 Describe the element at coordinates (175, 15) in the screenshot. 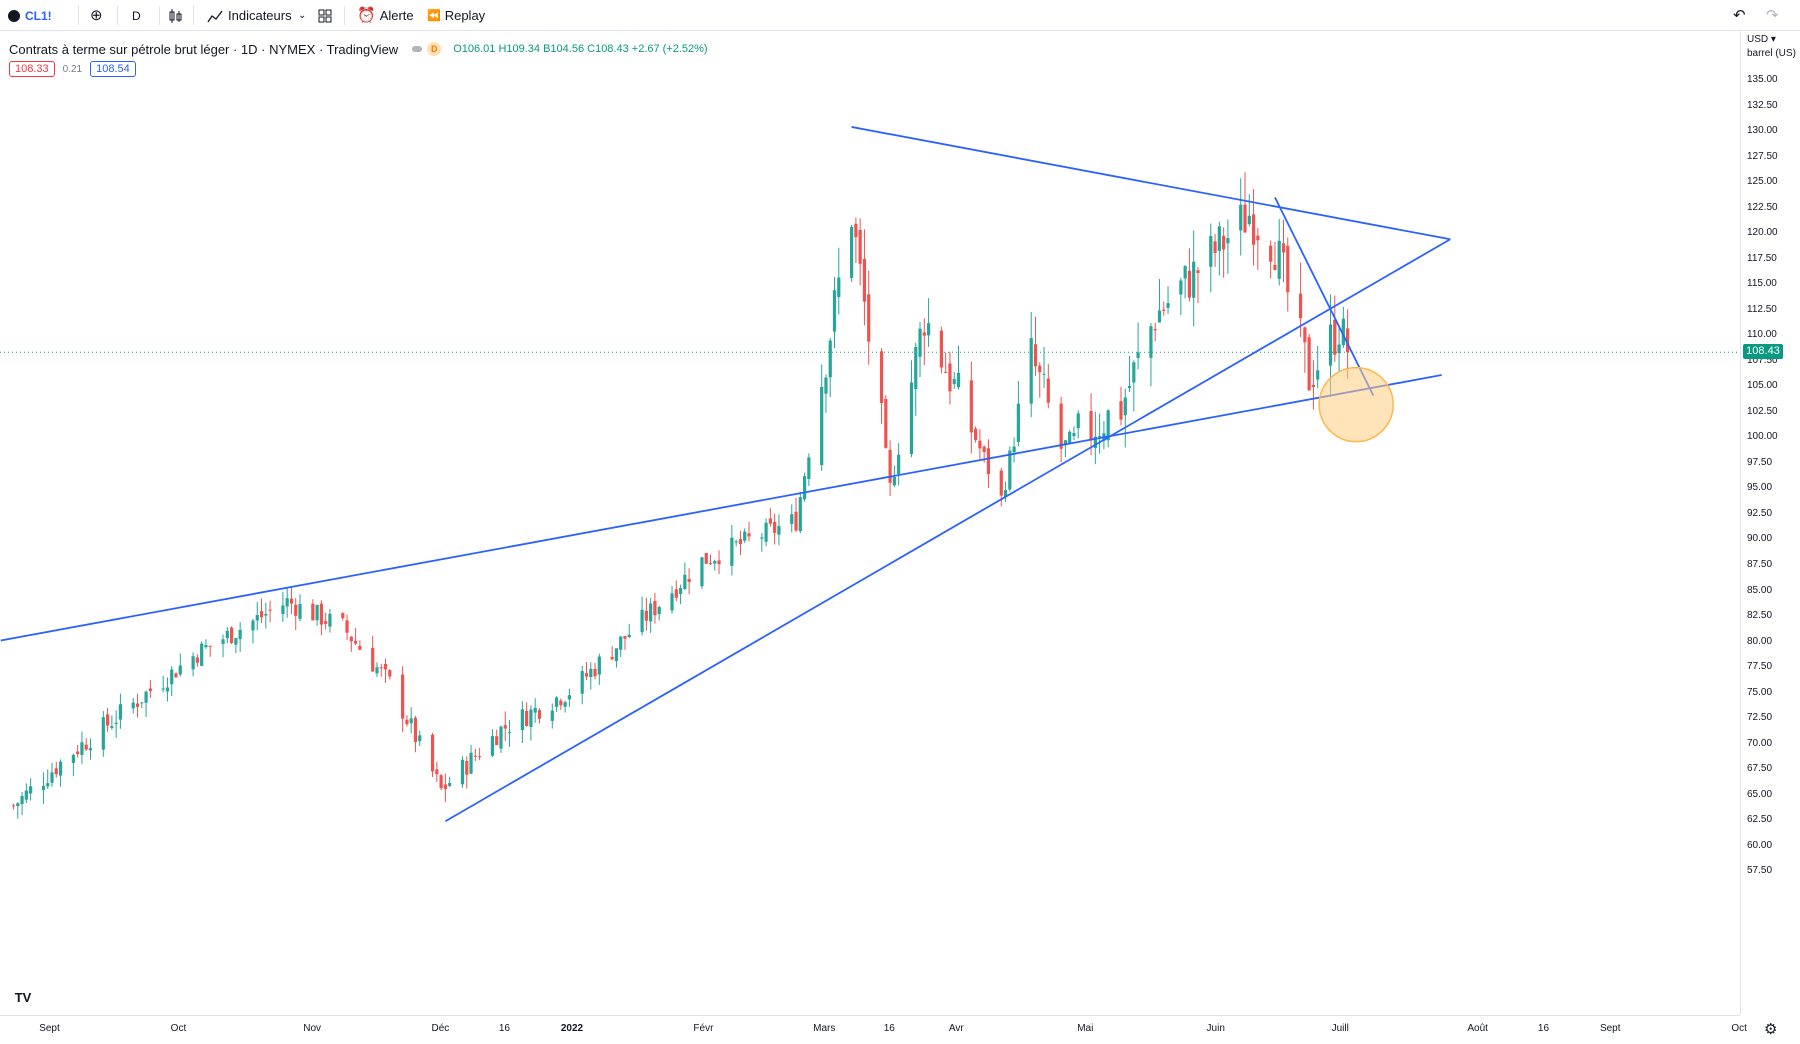

I see `chart-type-button` at that location.